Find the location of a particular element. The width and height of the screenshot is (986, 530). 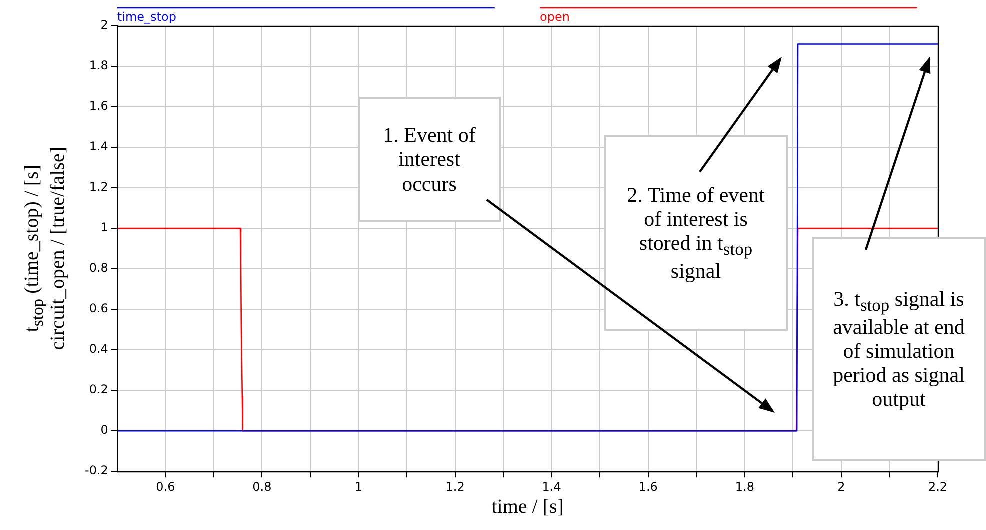

x-axis-title: time / [s] is located at coordinates (528, 507).